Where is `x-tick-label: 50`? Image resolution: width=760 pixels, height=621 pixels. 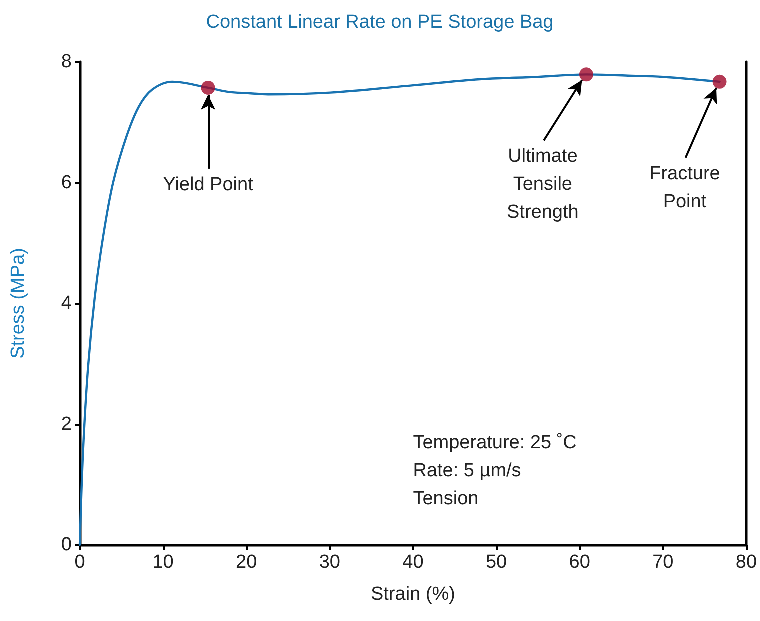
x-tick-label: 50 is located at coordinates (497, 562).